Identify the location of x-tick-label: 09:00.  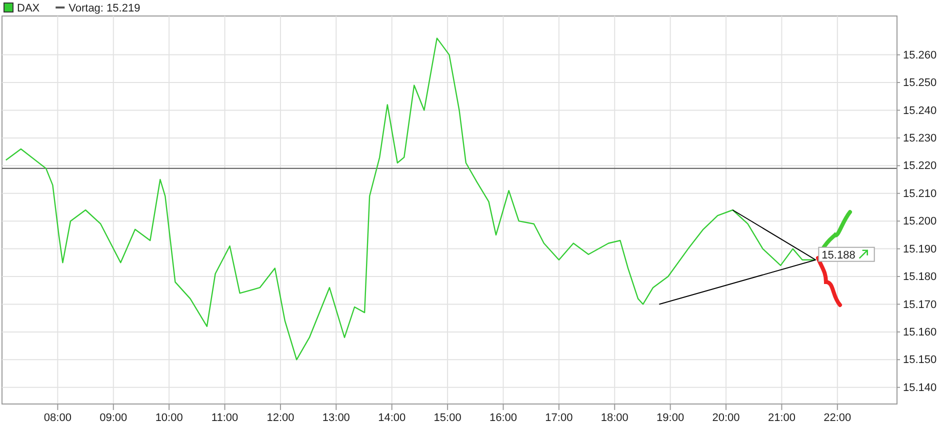
(114, 418).